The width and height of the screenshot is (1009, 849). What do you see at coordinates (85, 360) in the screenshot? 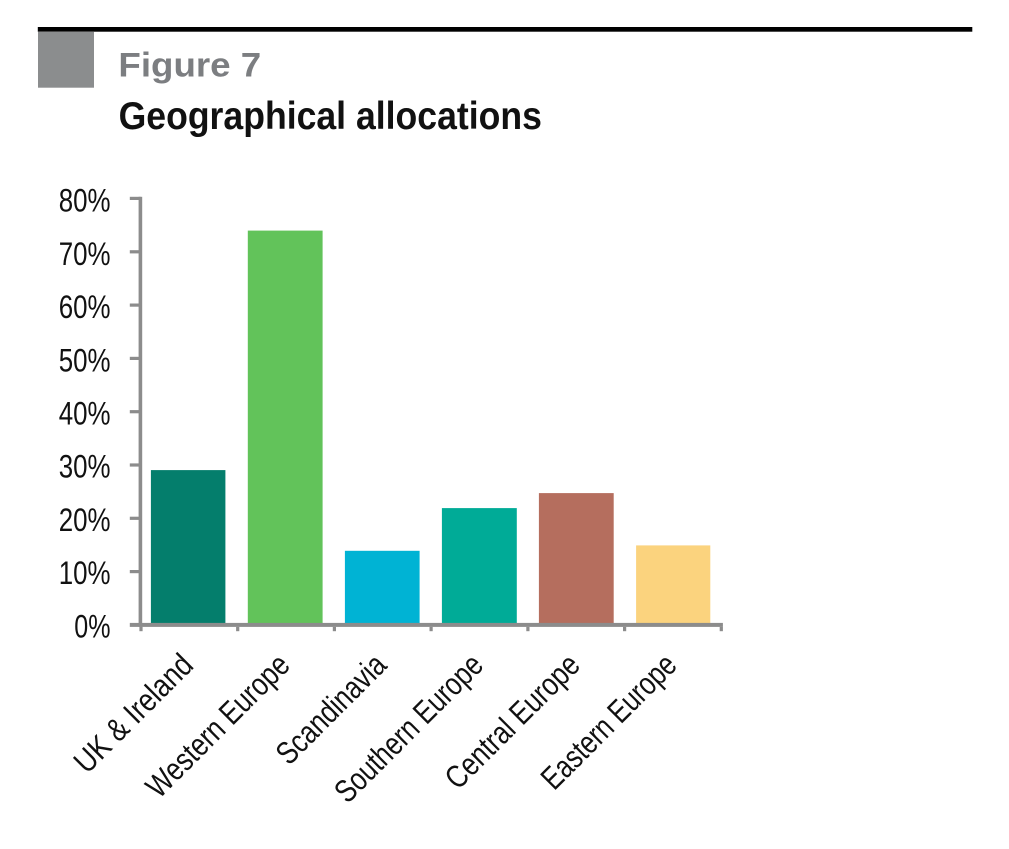
I see `svg-text: 50%` at bounding box center [85, 360].